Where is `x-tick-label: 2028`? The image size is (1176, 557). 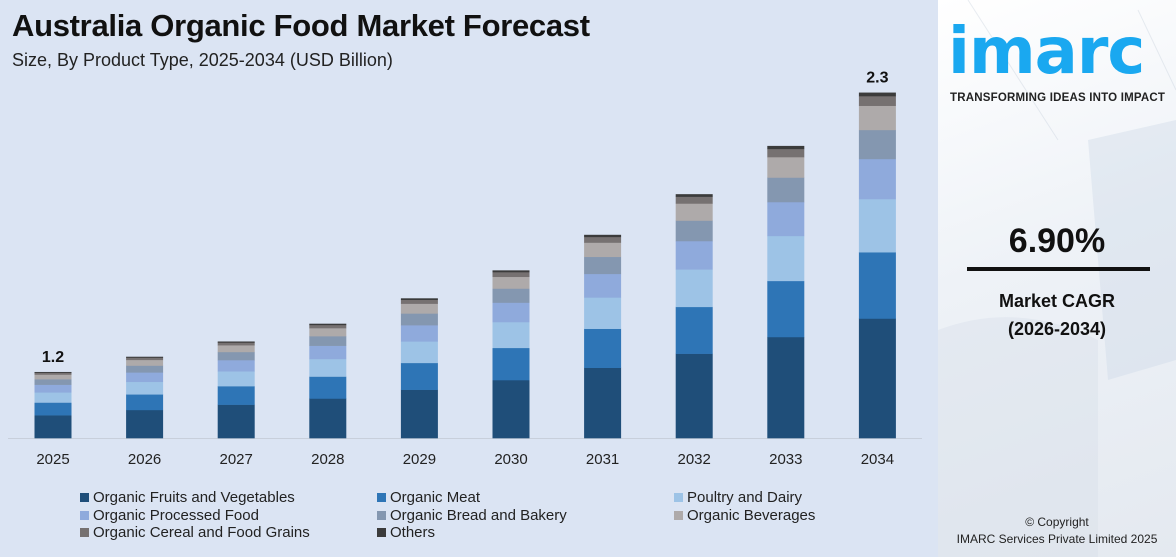 x-tick-label: 2028 is located at coordinates (327, 459).